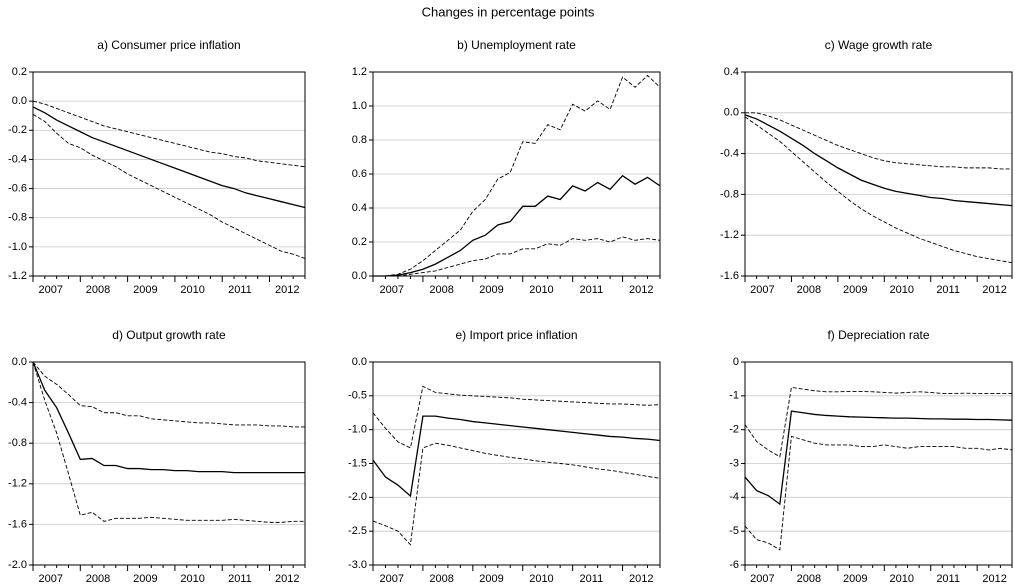 This screenshot has width=1015, height=586. Describe the element at coordinates (359, 174) in the screenshot. I see `y-tick-label: 0.6` at that location.